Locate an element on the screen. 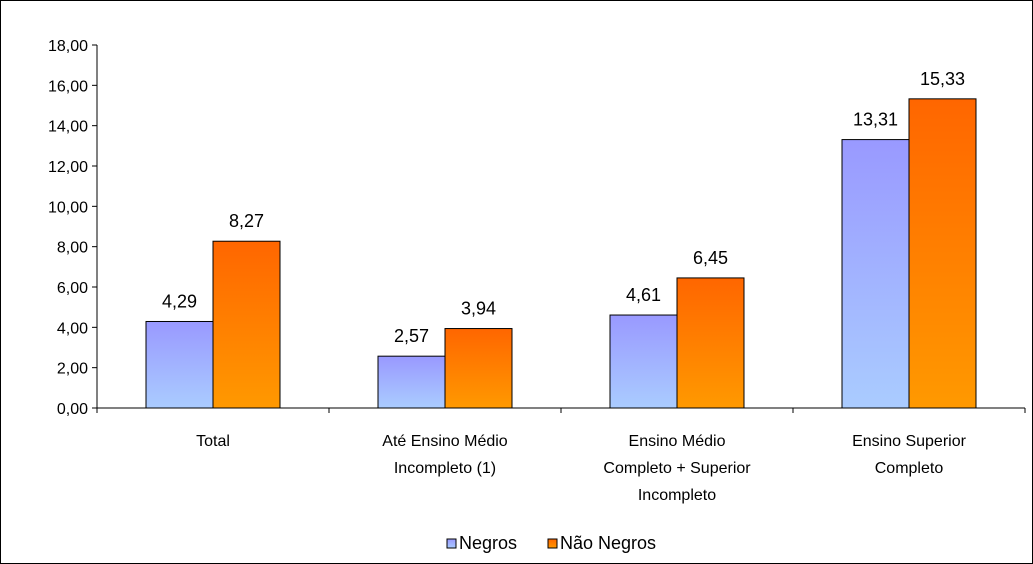 Image resolution: width=1033 pixels, height=564 pixels. x-tick-label: Incompleto (1) is located at coordinates (445, 468).